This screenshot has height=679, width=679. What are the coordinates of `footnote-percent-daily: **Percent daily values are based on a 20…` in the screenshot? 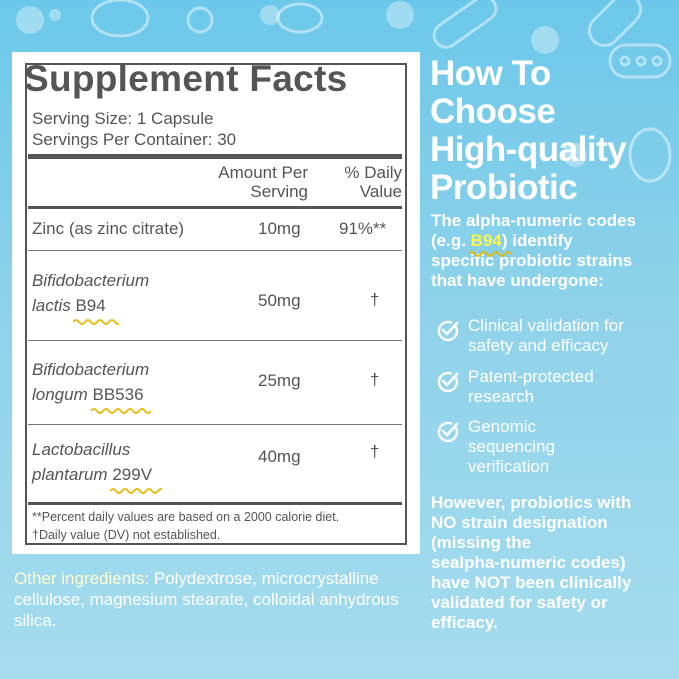 It's located at (186, 517).